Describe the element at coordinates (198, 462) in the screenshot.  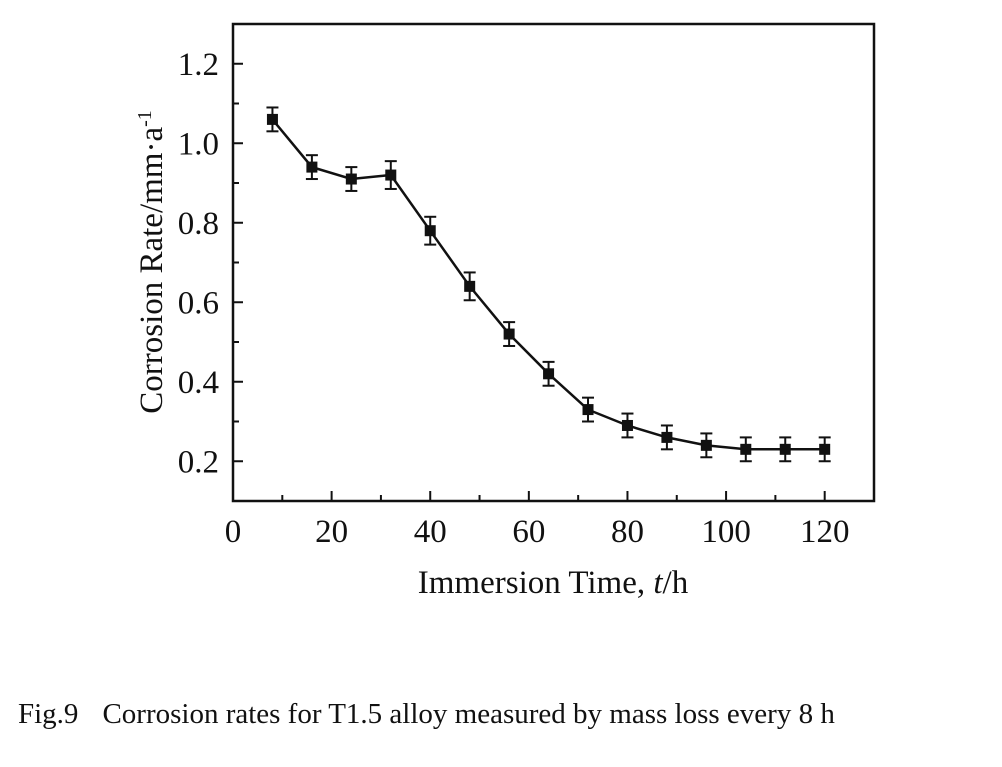
I see `y-tick-label: 0.2` at that location.